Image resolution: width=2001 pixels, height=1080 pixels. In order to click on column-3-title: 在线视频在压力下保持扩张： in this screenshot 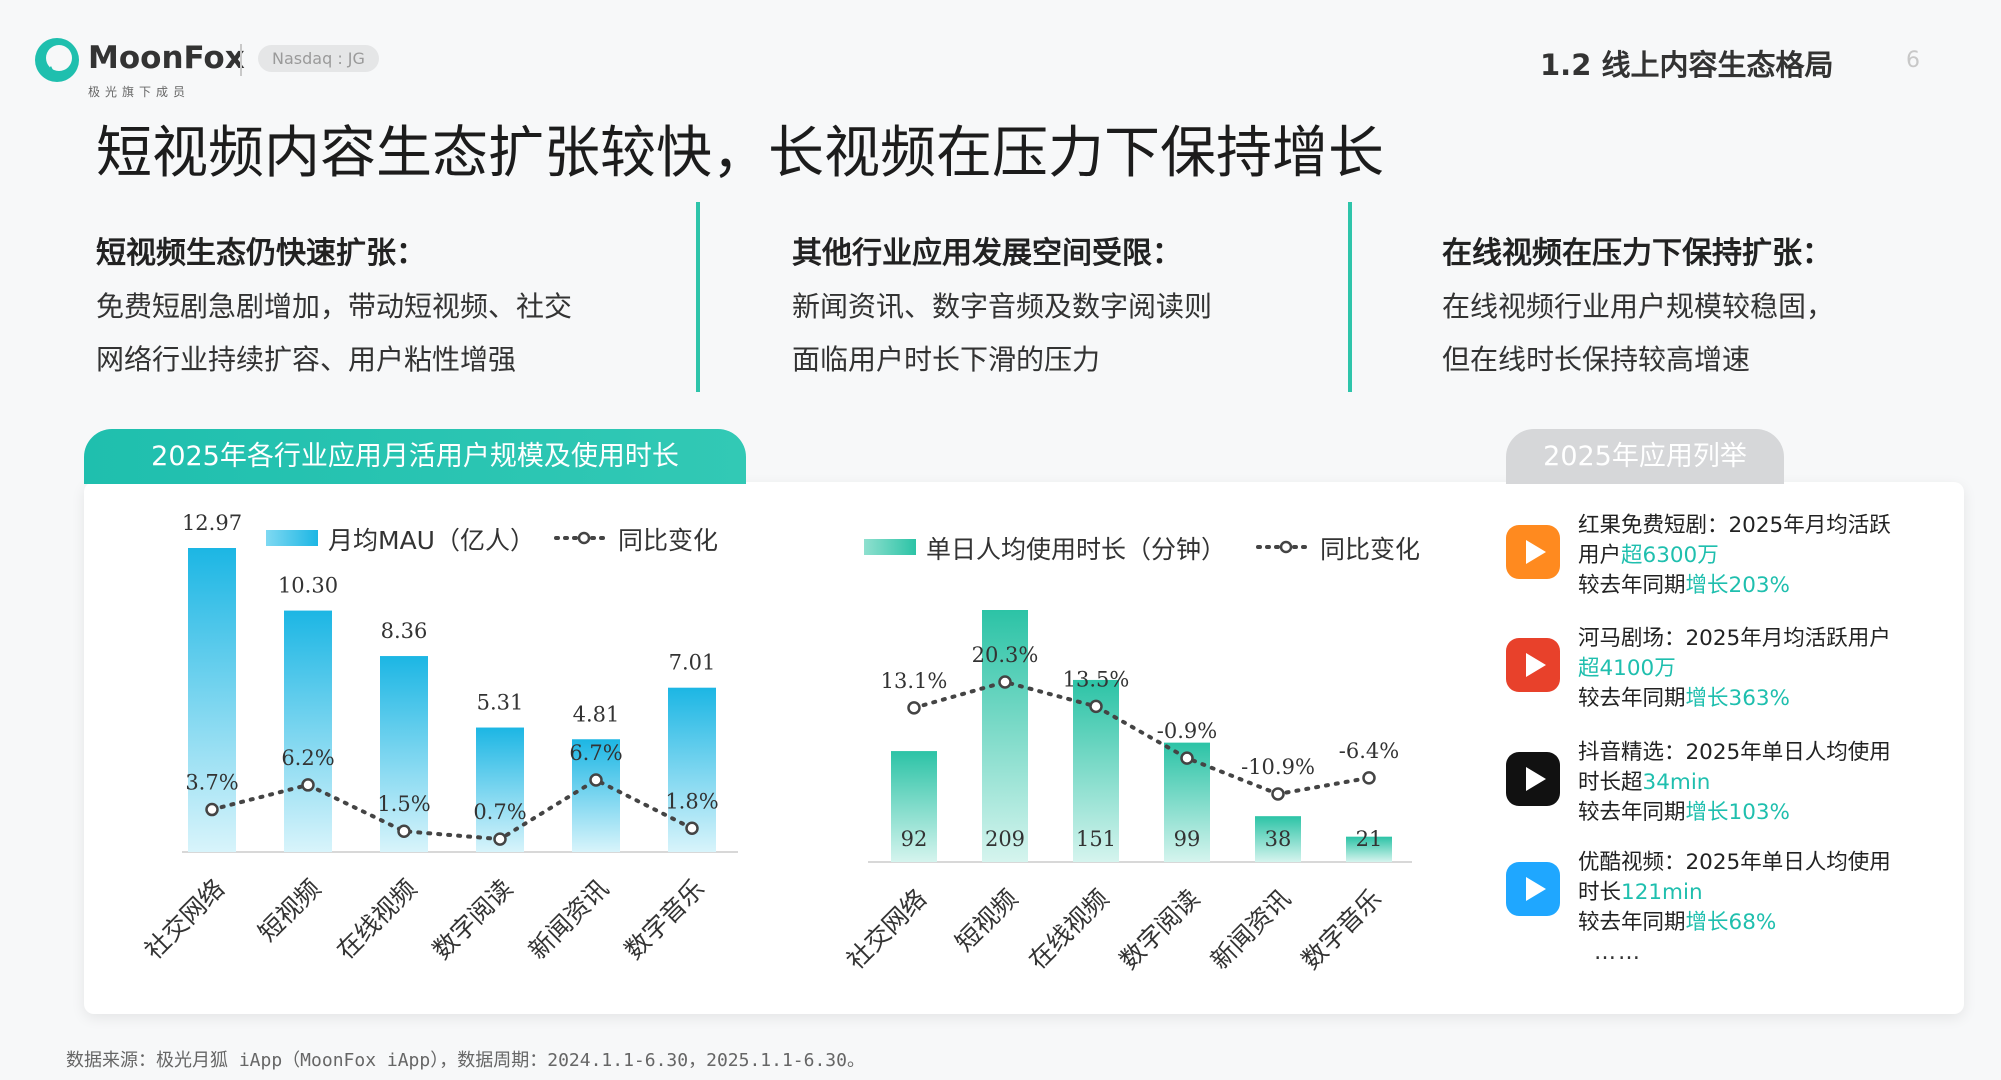, I will do `click(1637, 253)`.